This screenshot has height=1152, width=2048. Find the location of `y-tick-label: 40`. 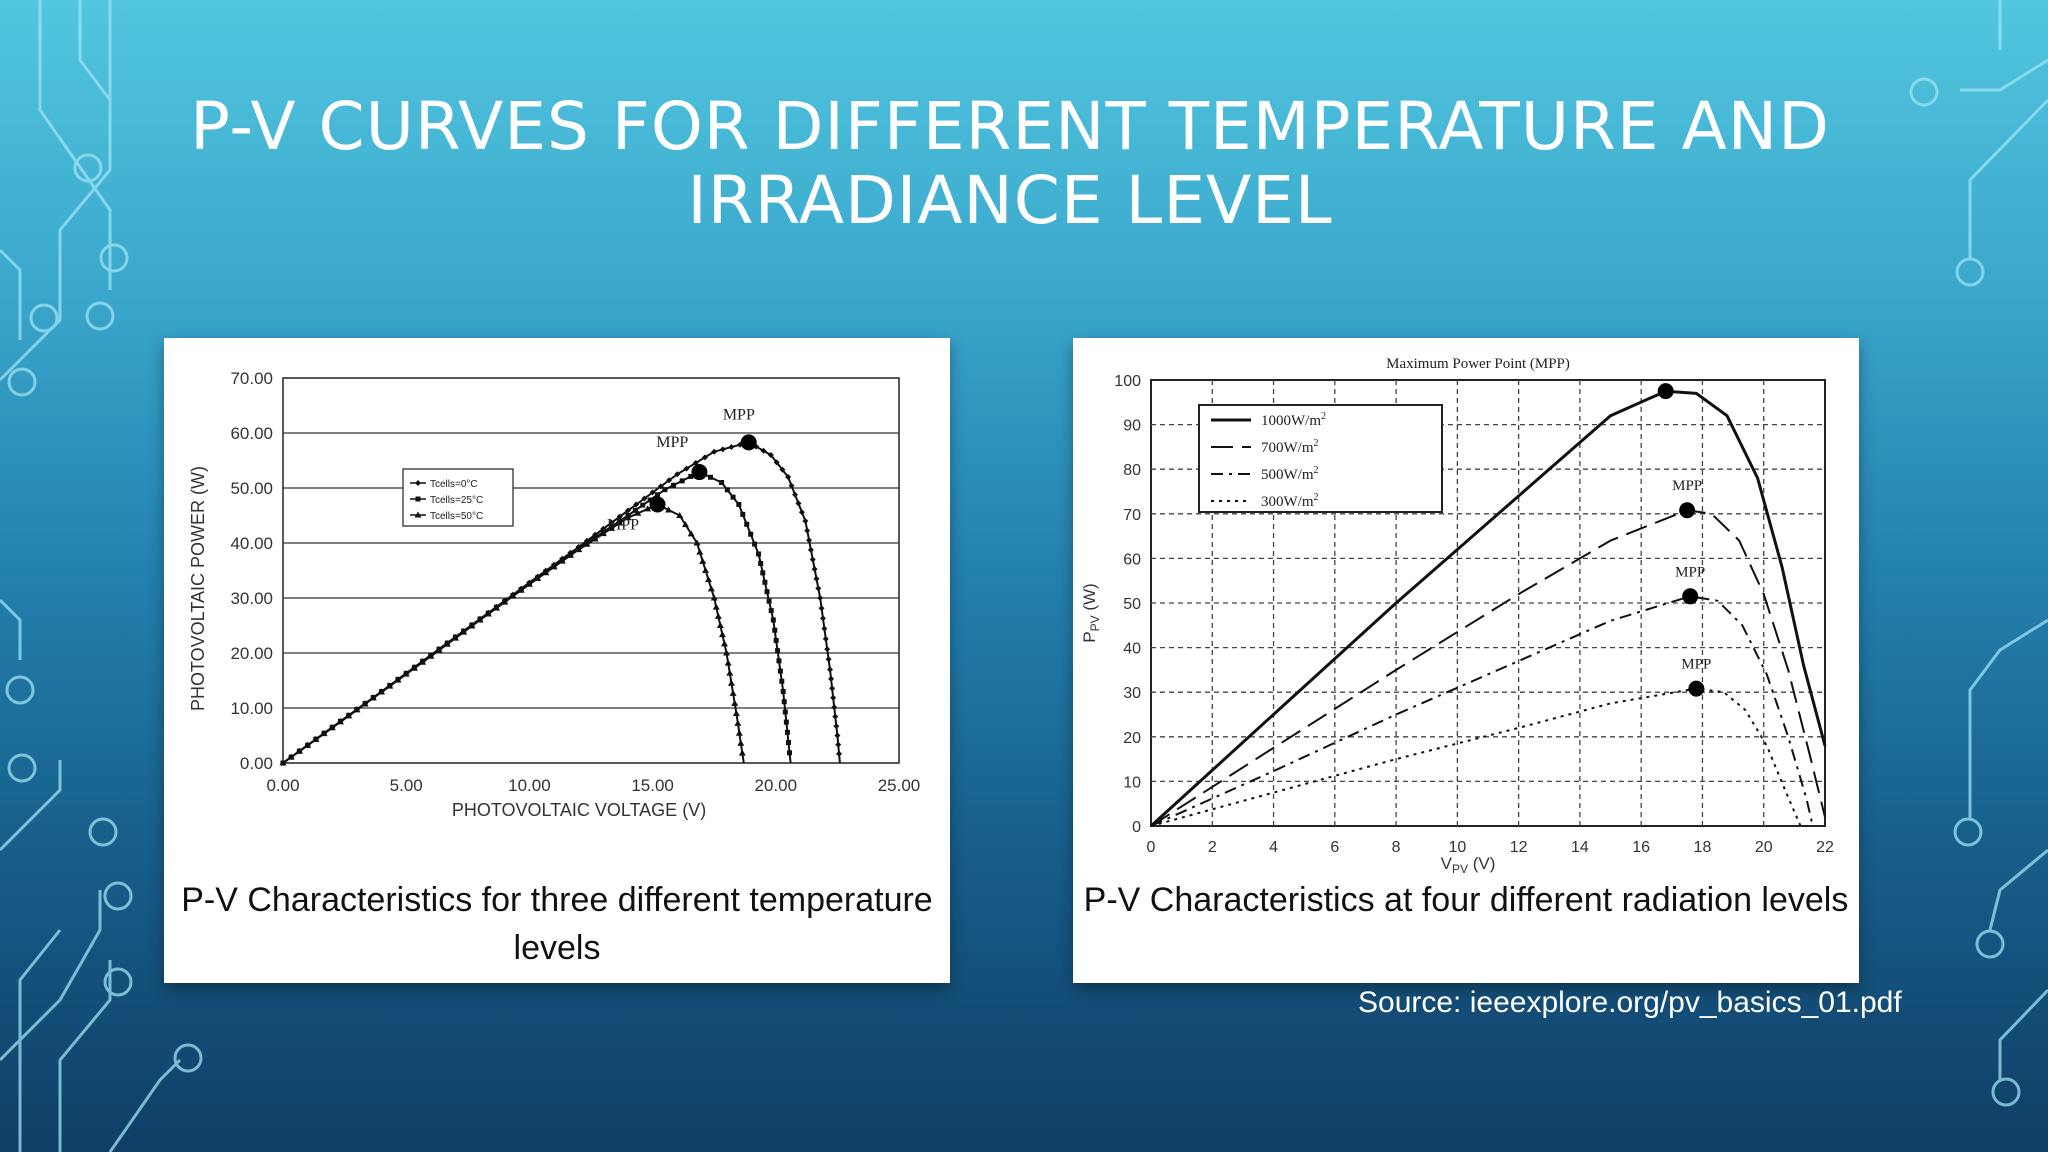

y-tick-label: 40 is located at coordinates (1132, 649).